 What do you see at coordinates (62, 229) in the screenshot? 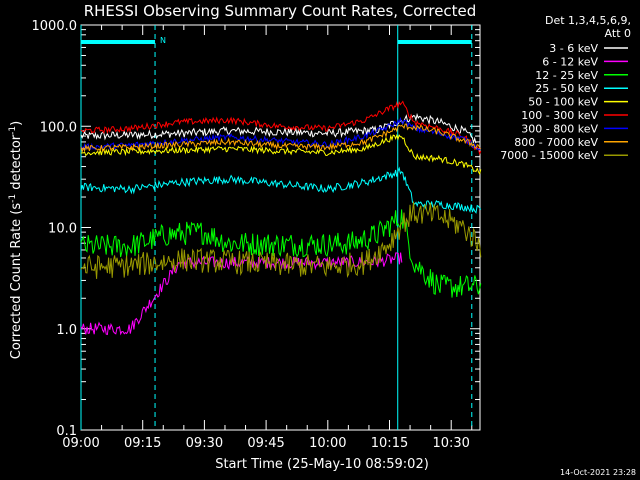
I see `y-tick-label: 10.0` at bounding box center [62, 229].